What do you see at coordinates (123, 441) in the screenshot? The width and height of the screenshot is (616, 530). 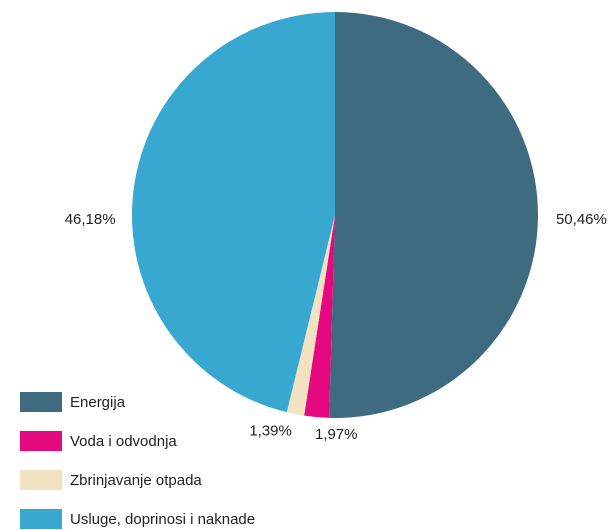 I see `legend-label: Voda i odvodnja` at bounding box center [123, 441].